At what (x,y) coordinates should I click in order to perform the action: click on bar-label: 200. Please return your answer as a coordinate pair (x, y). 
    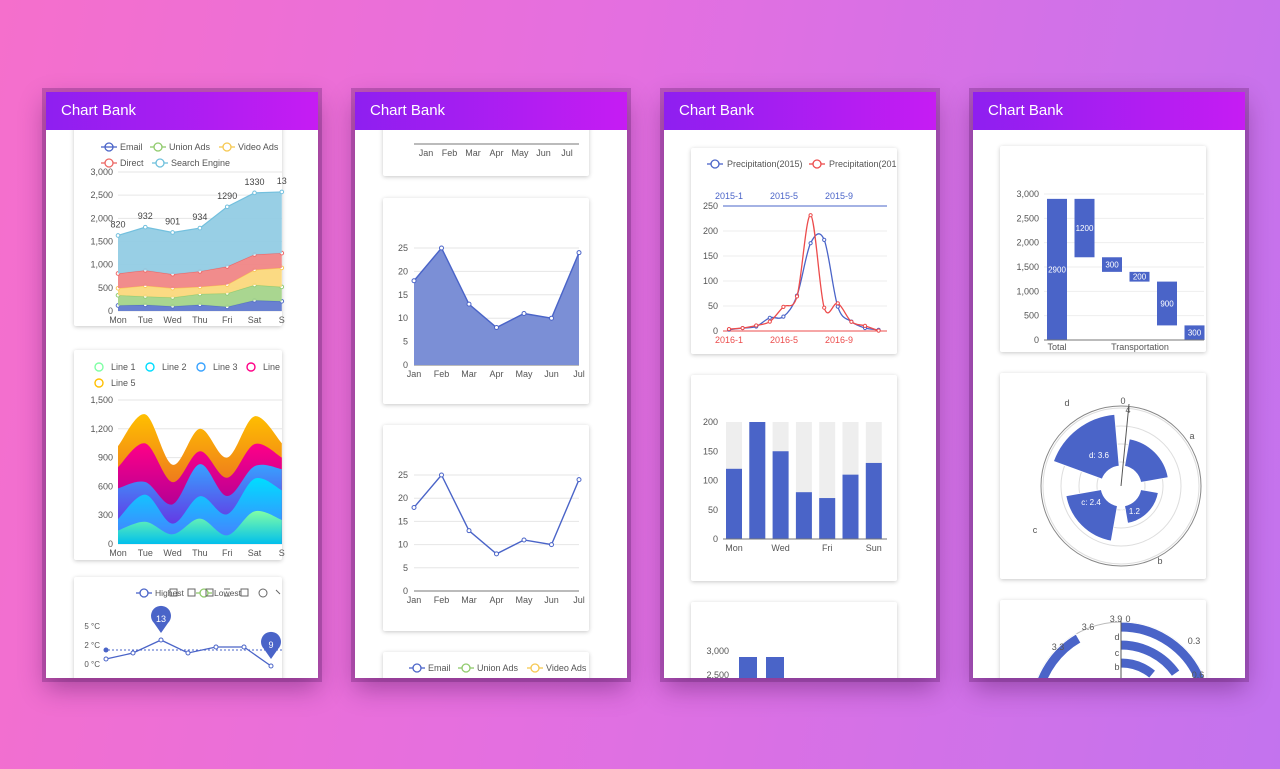
    Looking at the image, I should click on (1140, 277).